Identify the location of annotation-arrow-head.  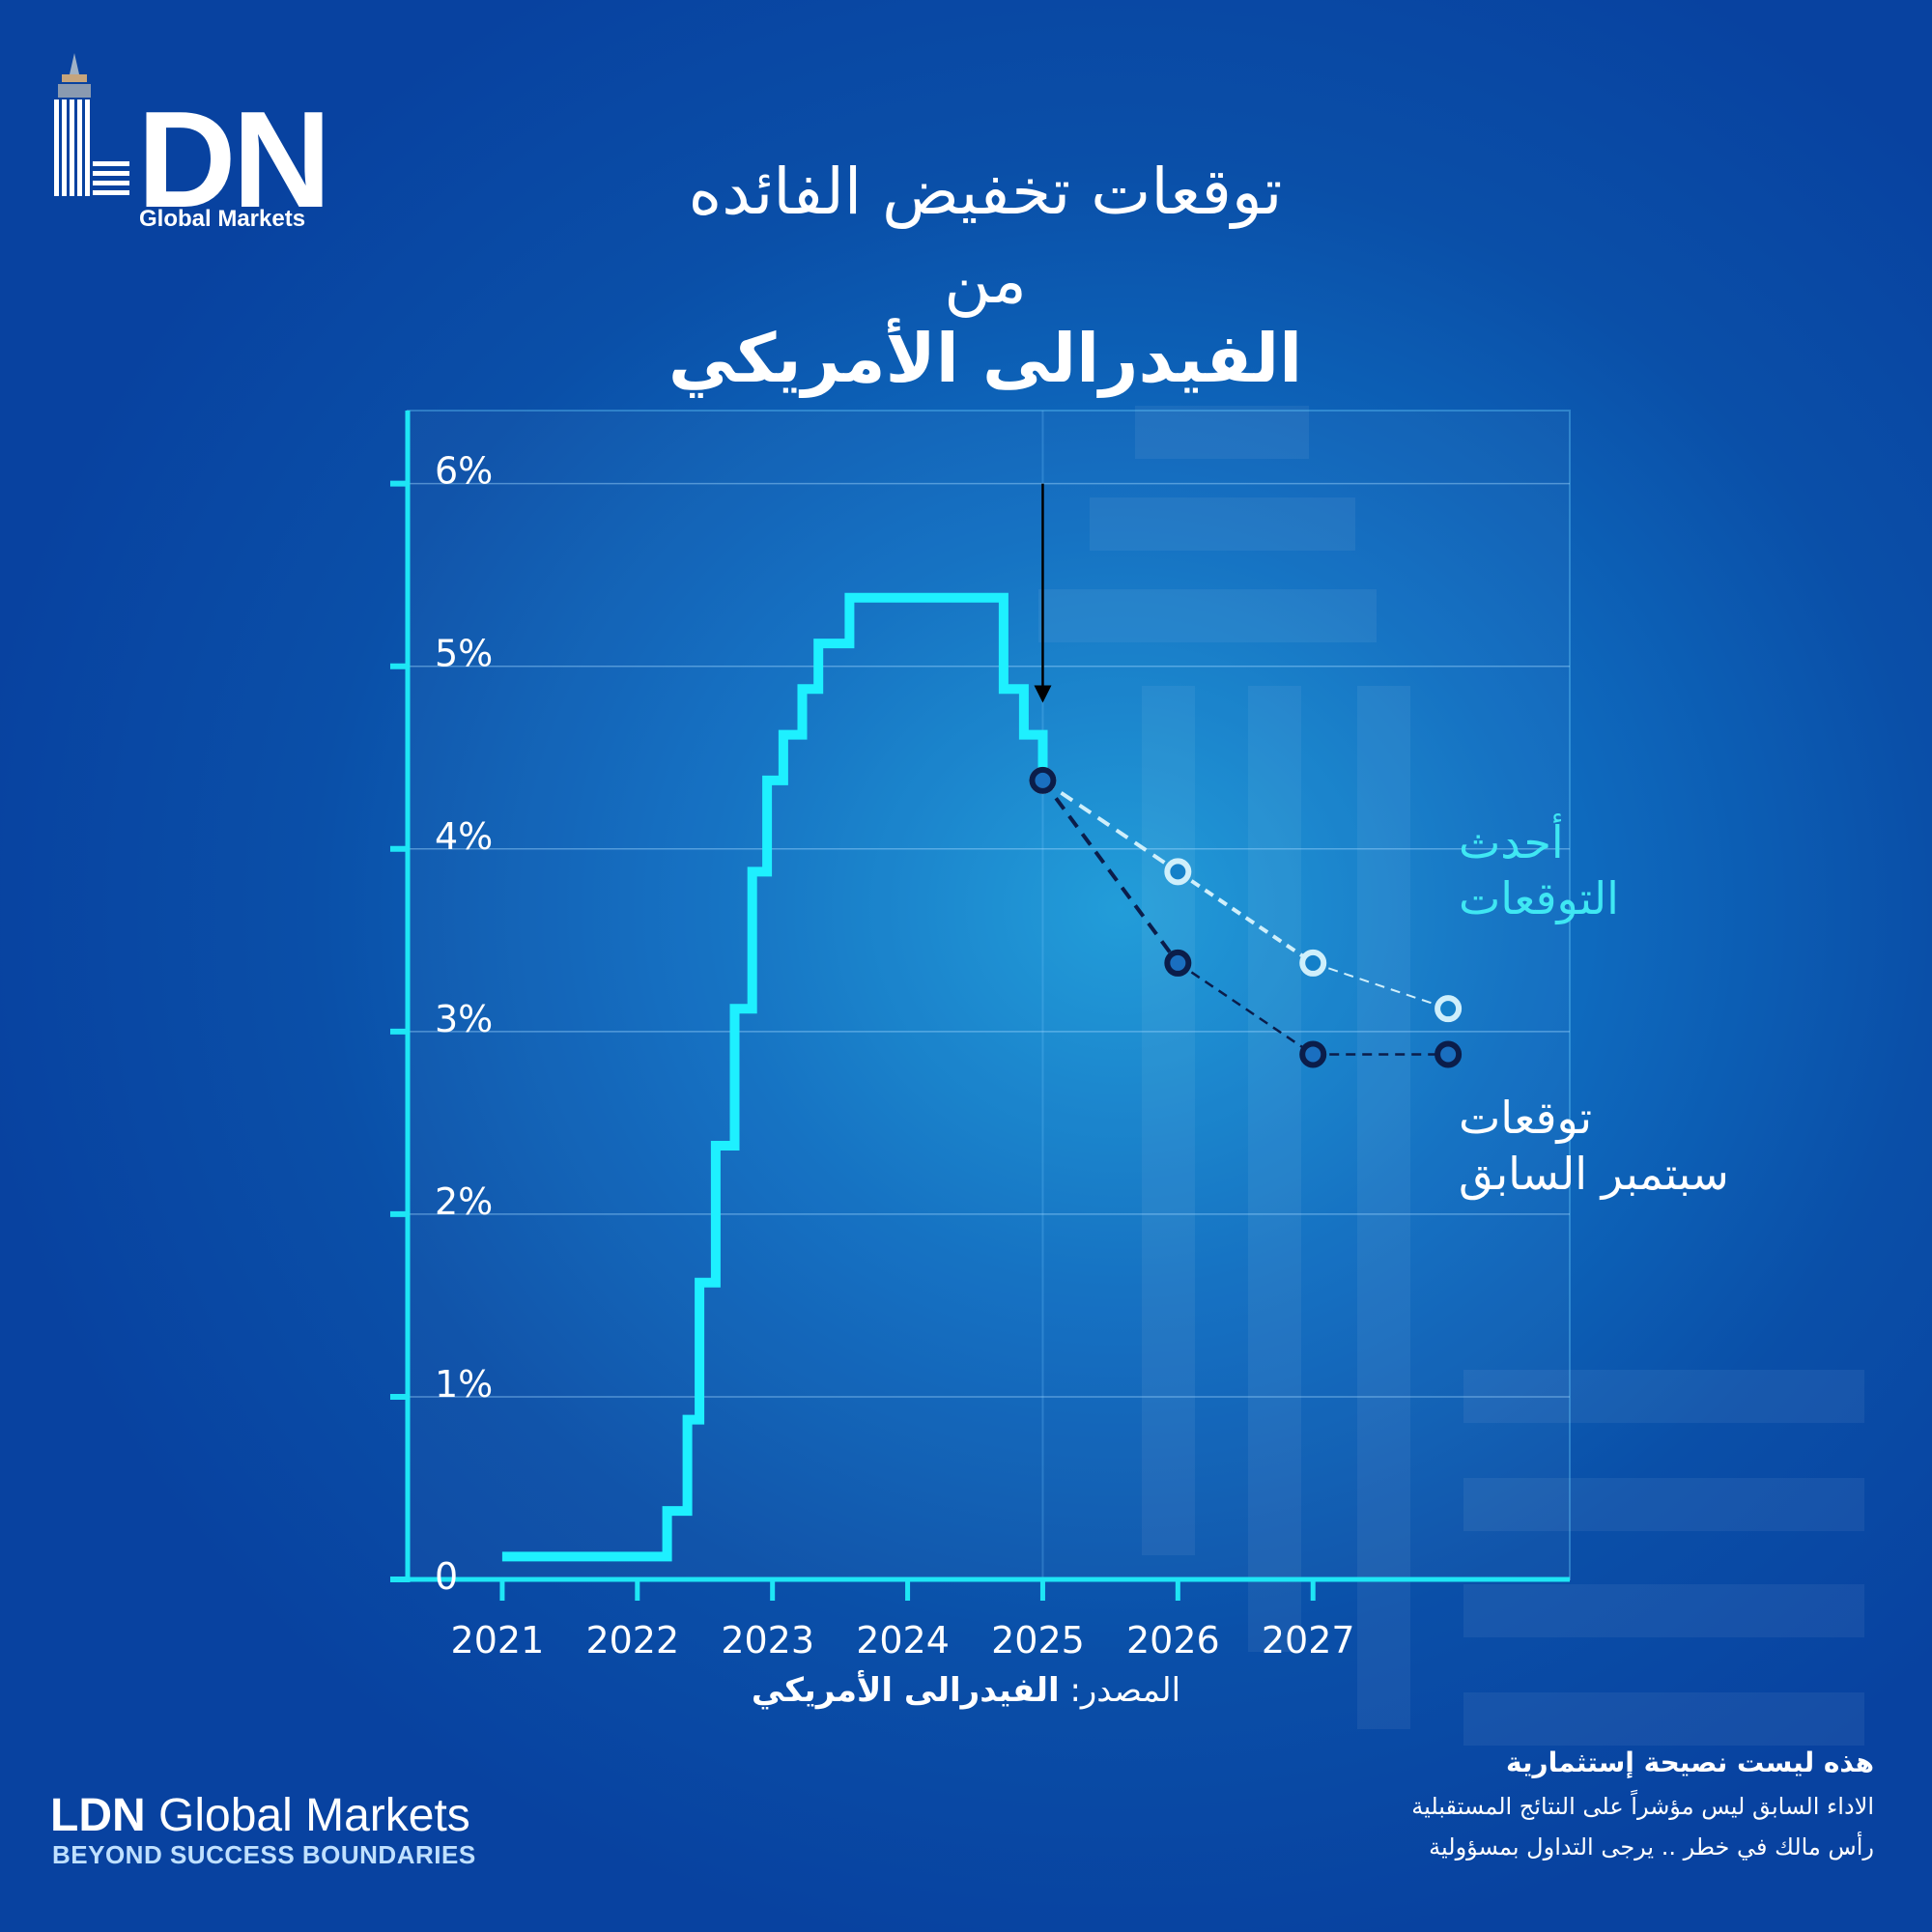
(1043, 694).